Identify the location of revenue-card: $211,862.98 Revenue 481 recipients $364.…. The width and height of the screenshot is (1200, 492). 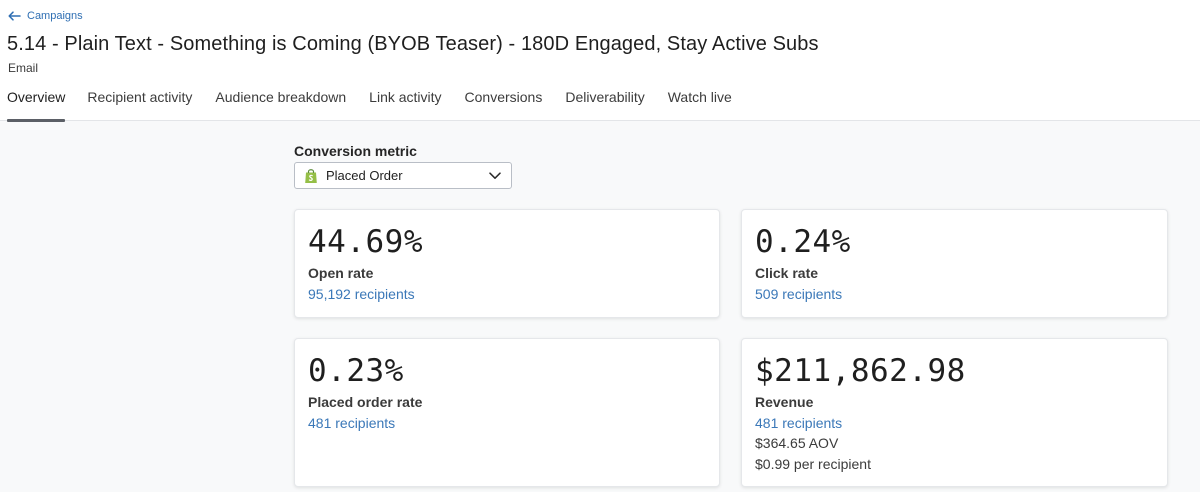
(954, 412).